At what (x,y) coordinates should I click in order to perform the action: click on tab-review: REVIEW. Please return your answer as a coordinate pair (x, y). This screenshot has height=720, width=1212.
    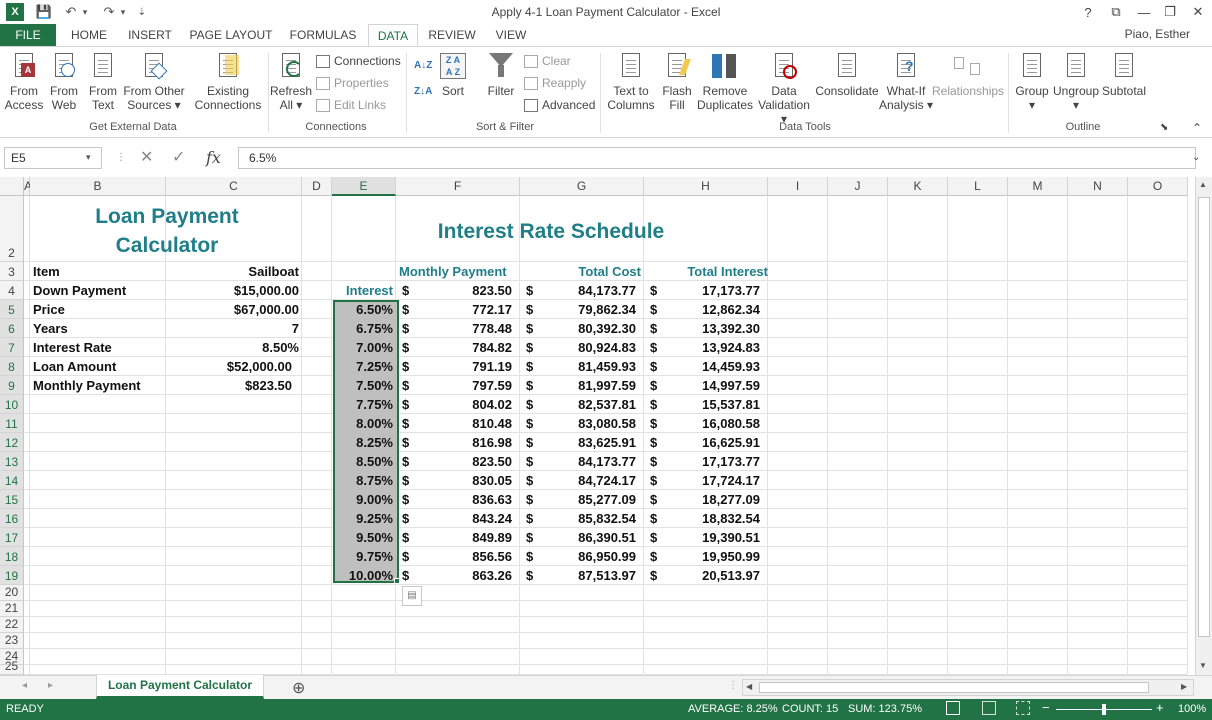
    Looking at the image, I should click on (452, 35).